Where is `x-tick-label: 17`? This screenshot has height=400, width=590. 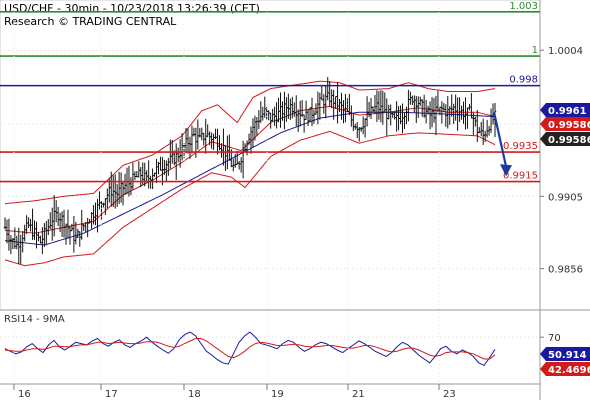 x-tick-label: 17 is located at coordinates (111, 394).